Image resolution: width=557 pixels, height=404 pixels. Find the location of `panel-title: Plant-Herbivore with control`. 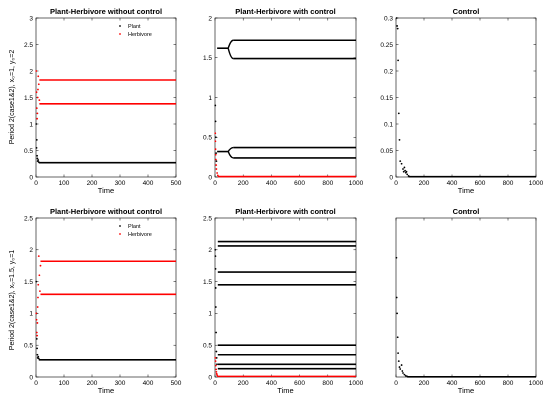

panel-title: Plant-Herbivore with control is located at coordinates (285, 211).